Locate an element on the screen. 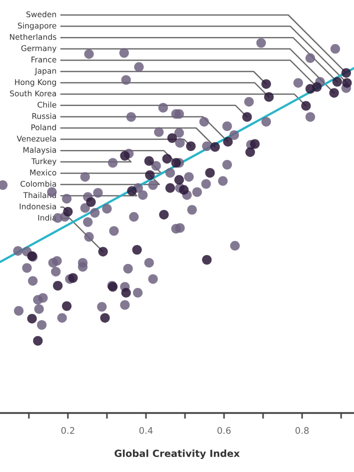 This screenshot has height=472, width=354. x-axis-title: Global Creativity Index is located at coordinates (177, 454).